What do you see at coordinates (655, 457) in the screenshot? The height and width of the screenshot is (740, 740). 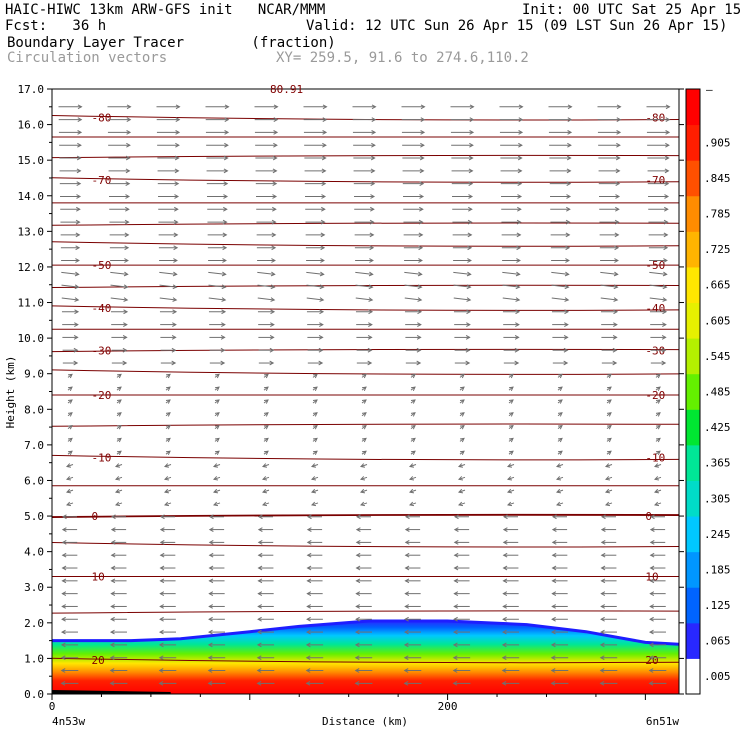 I see `contour-label: -10` at bounding box center [655, 457].